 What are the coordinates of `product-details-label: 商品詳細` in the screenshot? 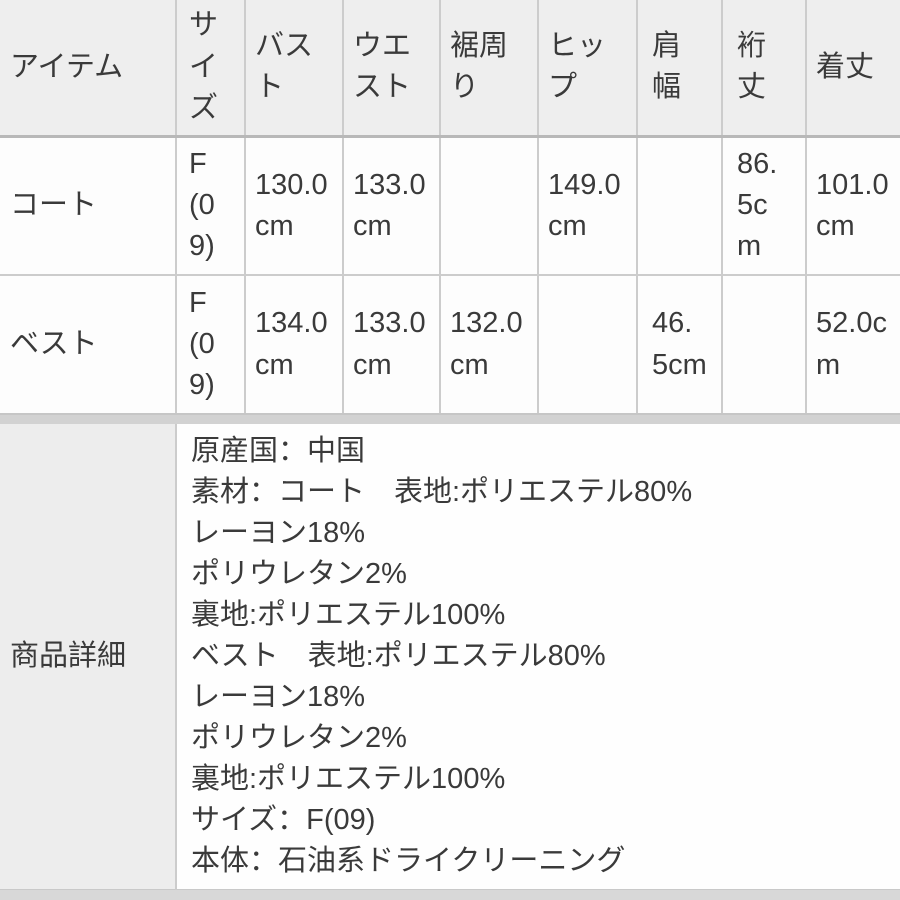 It's located at (88, 657).